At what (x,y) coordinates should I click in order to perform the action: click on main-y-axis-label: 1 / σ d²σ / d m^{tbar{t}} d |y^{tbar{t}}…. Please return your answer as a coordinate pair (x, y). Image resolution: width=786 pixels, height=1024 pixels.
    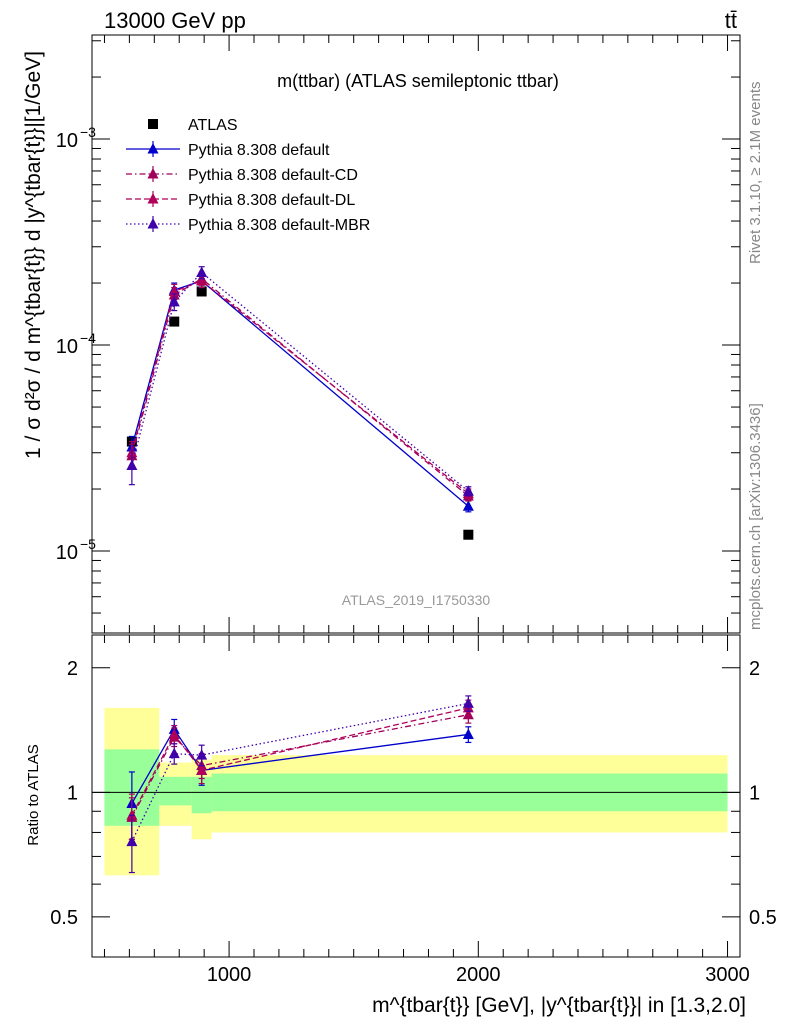
    Looking at the image, I should click on (33, 255).